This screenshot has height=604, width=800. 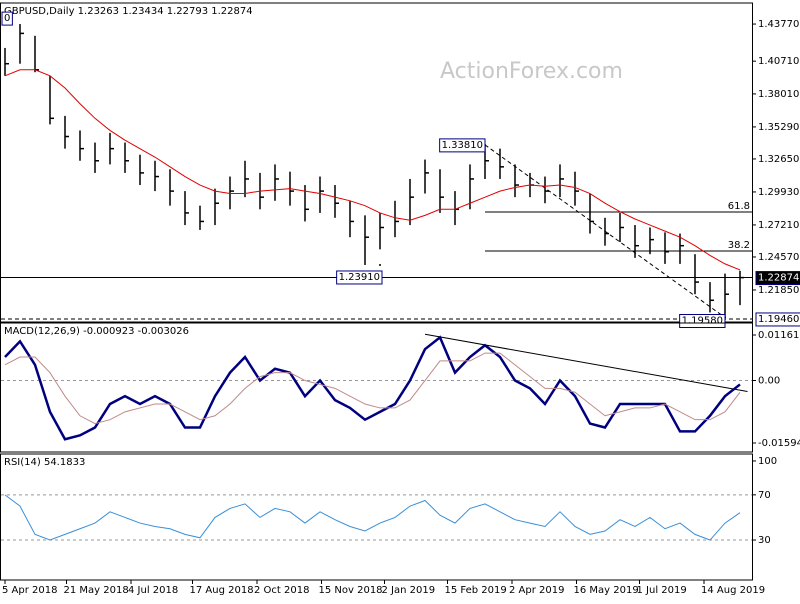 What do you see at coordinates (779, 443) in the screenshot?
I see `y-tick-label: -0.015949` at bounding box center [779, 443].